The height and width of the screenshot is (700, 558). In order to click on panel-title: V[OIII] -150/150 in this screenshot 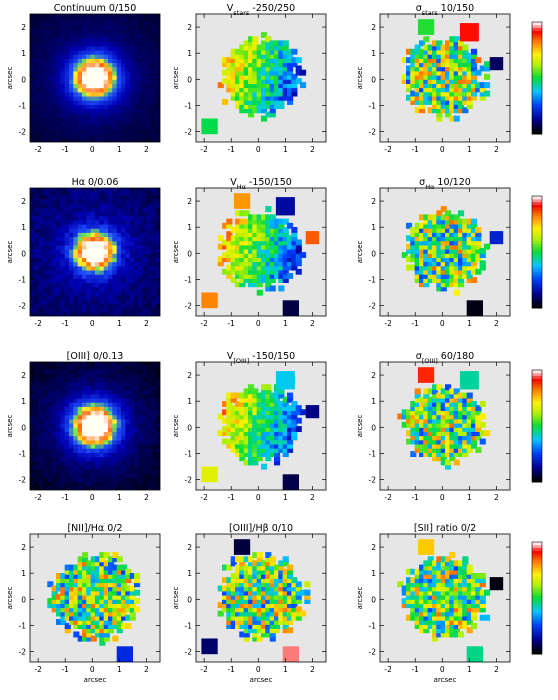, I will do `click(261, 358)`.